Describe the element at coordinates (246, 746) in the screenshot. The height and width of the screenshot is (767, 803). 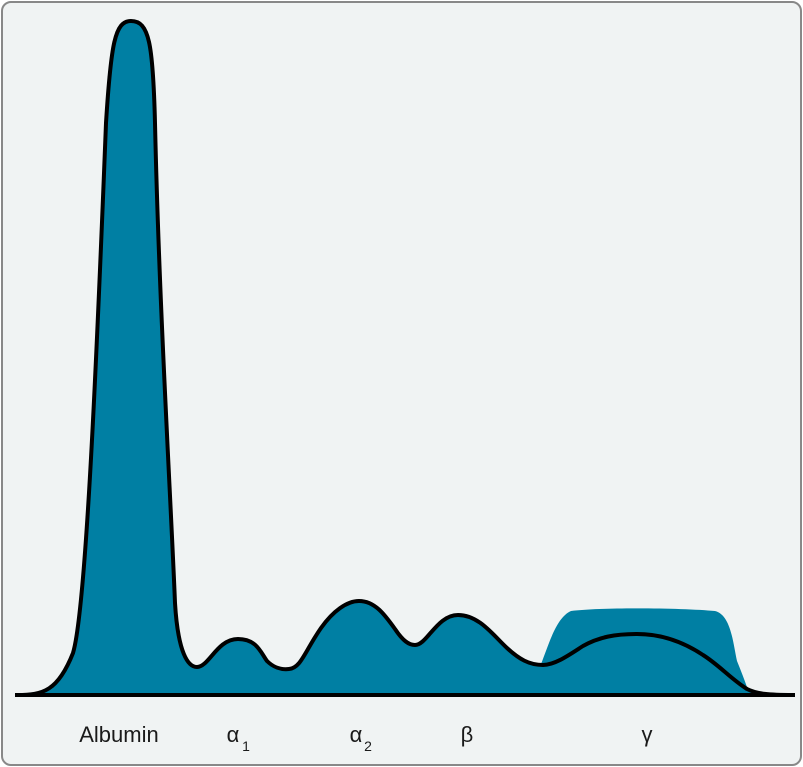
I see `label-alpha1-subscript: 1` at that location.